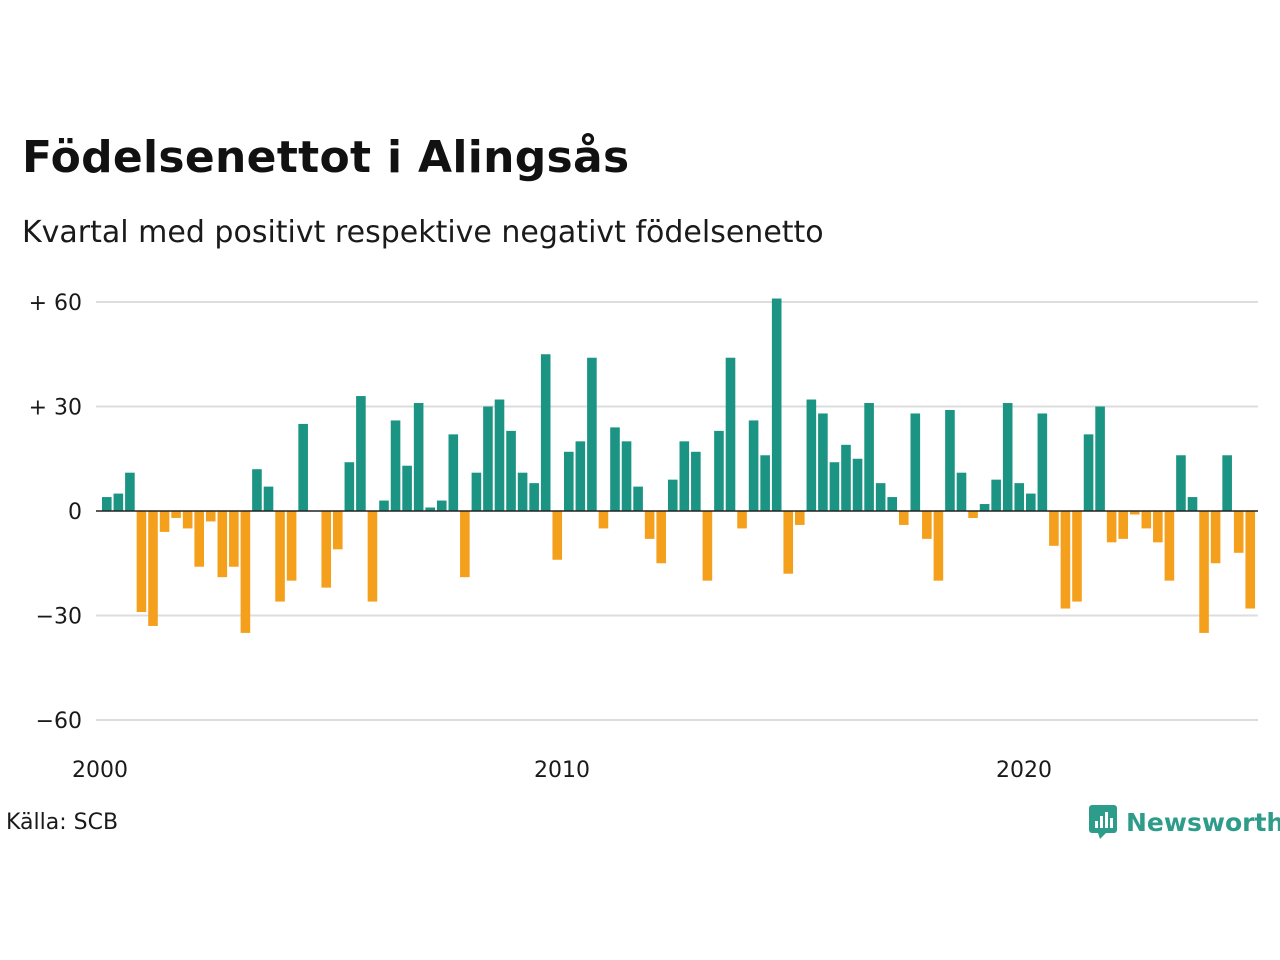  I want to click on x-axis-ticks: 2000 2010 2020, so click(562, 770).